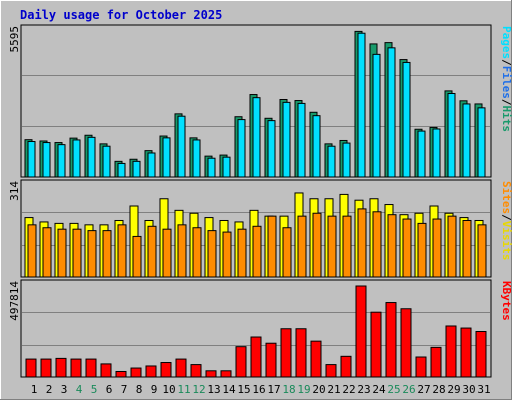 The height and width of the screenshot is (400, 512). Describe the element at coordinates (506, 82) in the screenshot. I see `right-label-files: Files` at that location.